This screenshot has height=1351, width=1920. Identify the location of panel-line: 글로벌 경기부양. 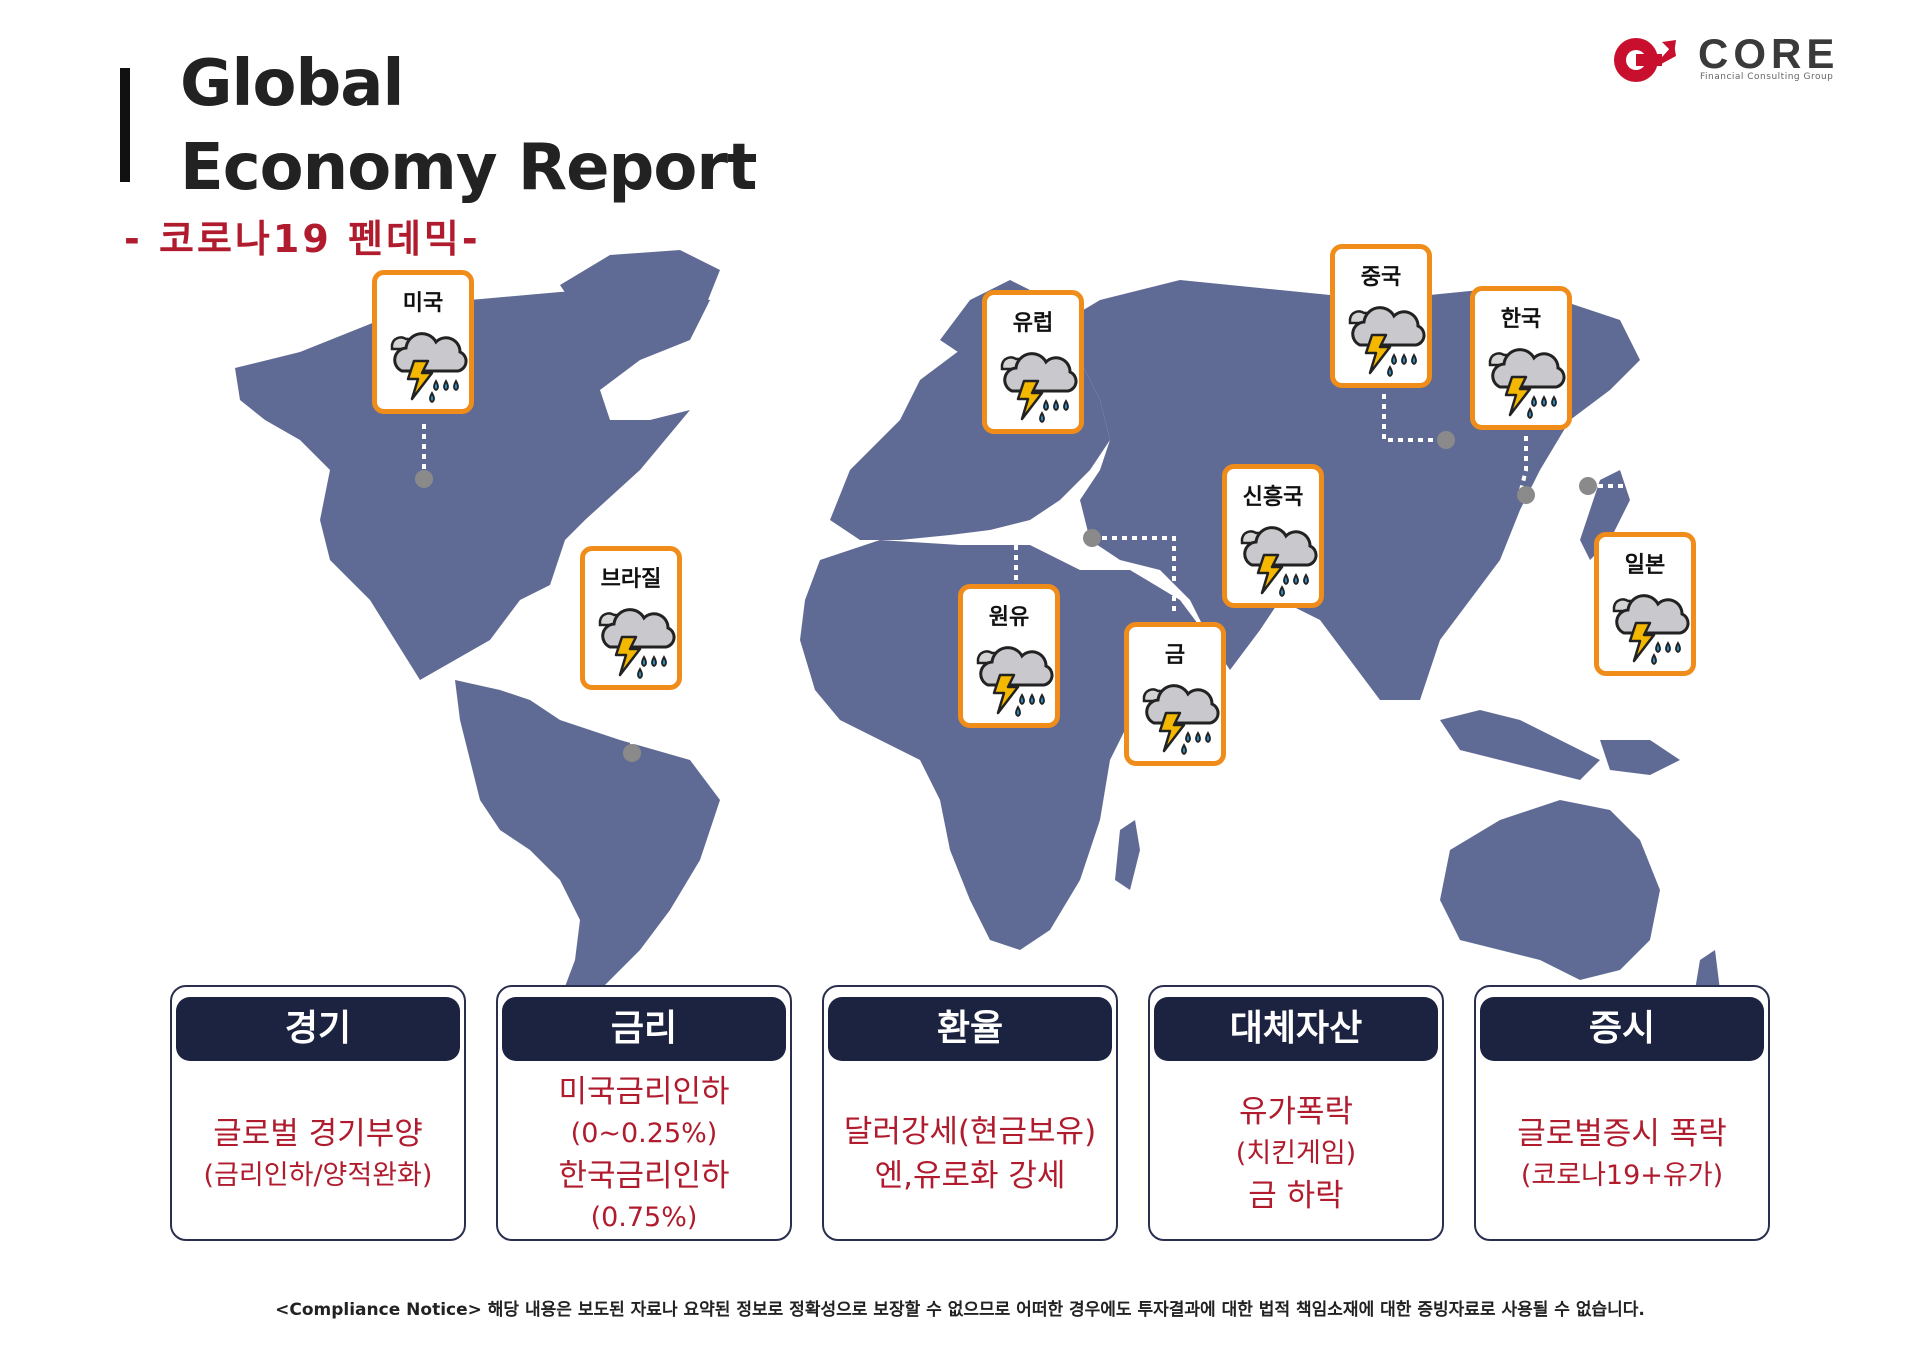
(318, 1134).